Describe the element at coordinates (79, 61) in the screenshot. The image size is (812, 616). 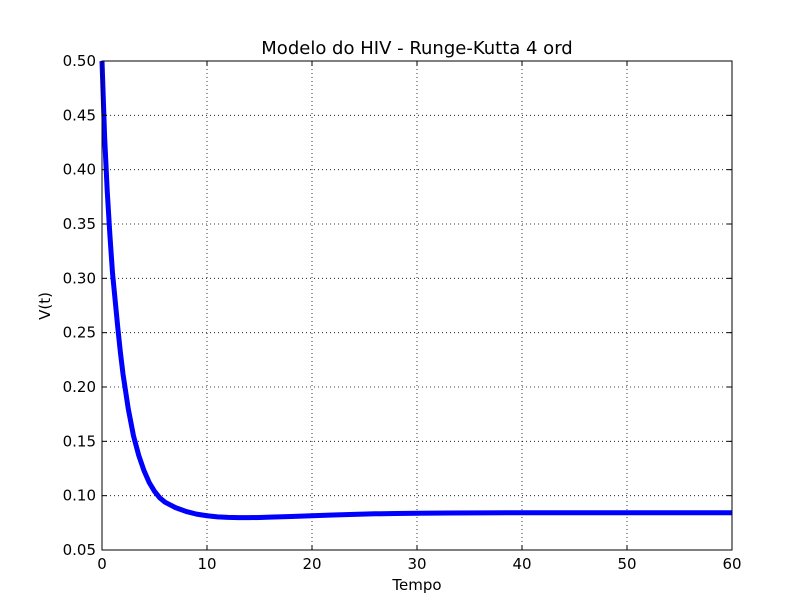
I see `y-tick-label: 0.50` at that location.